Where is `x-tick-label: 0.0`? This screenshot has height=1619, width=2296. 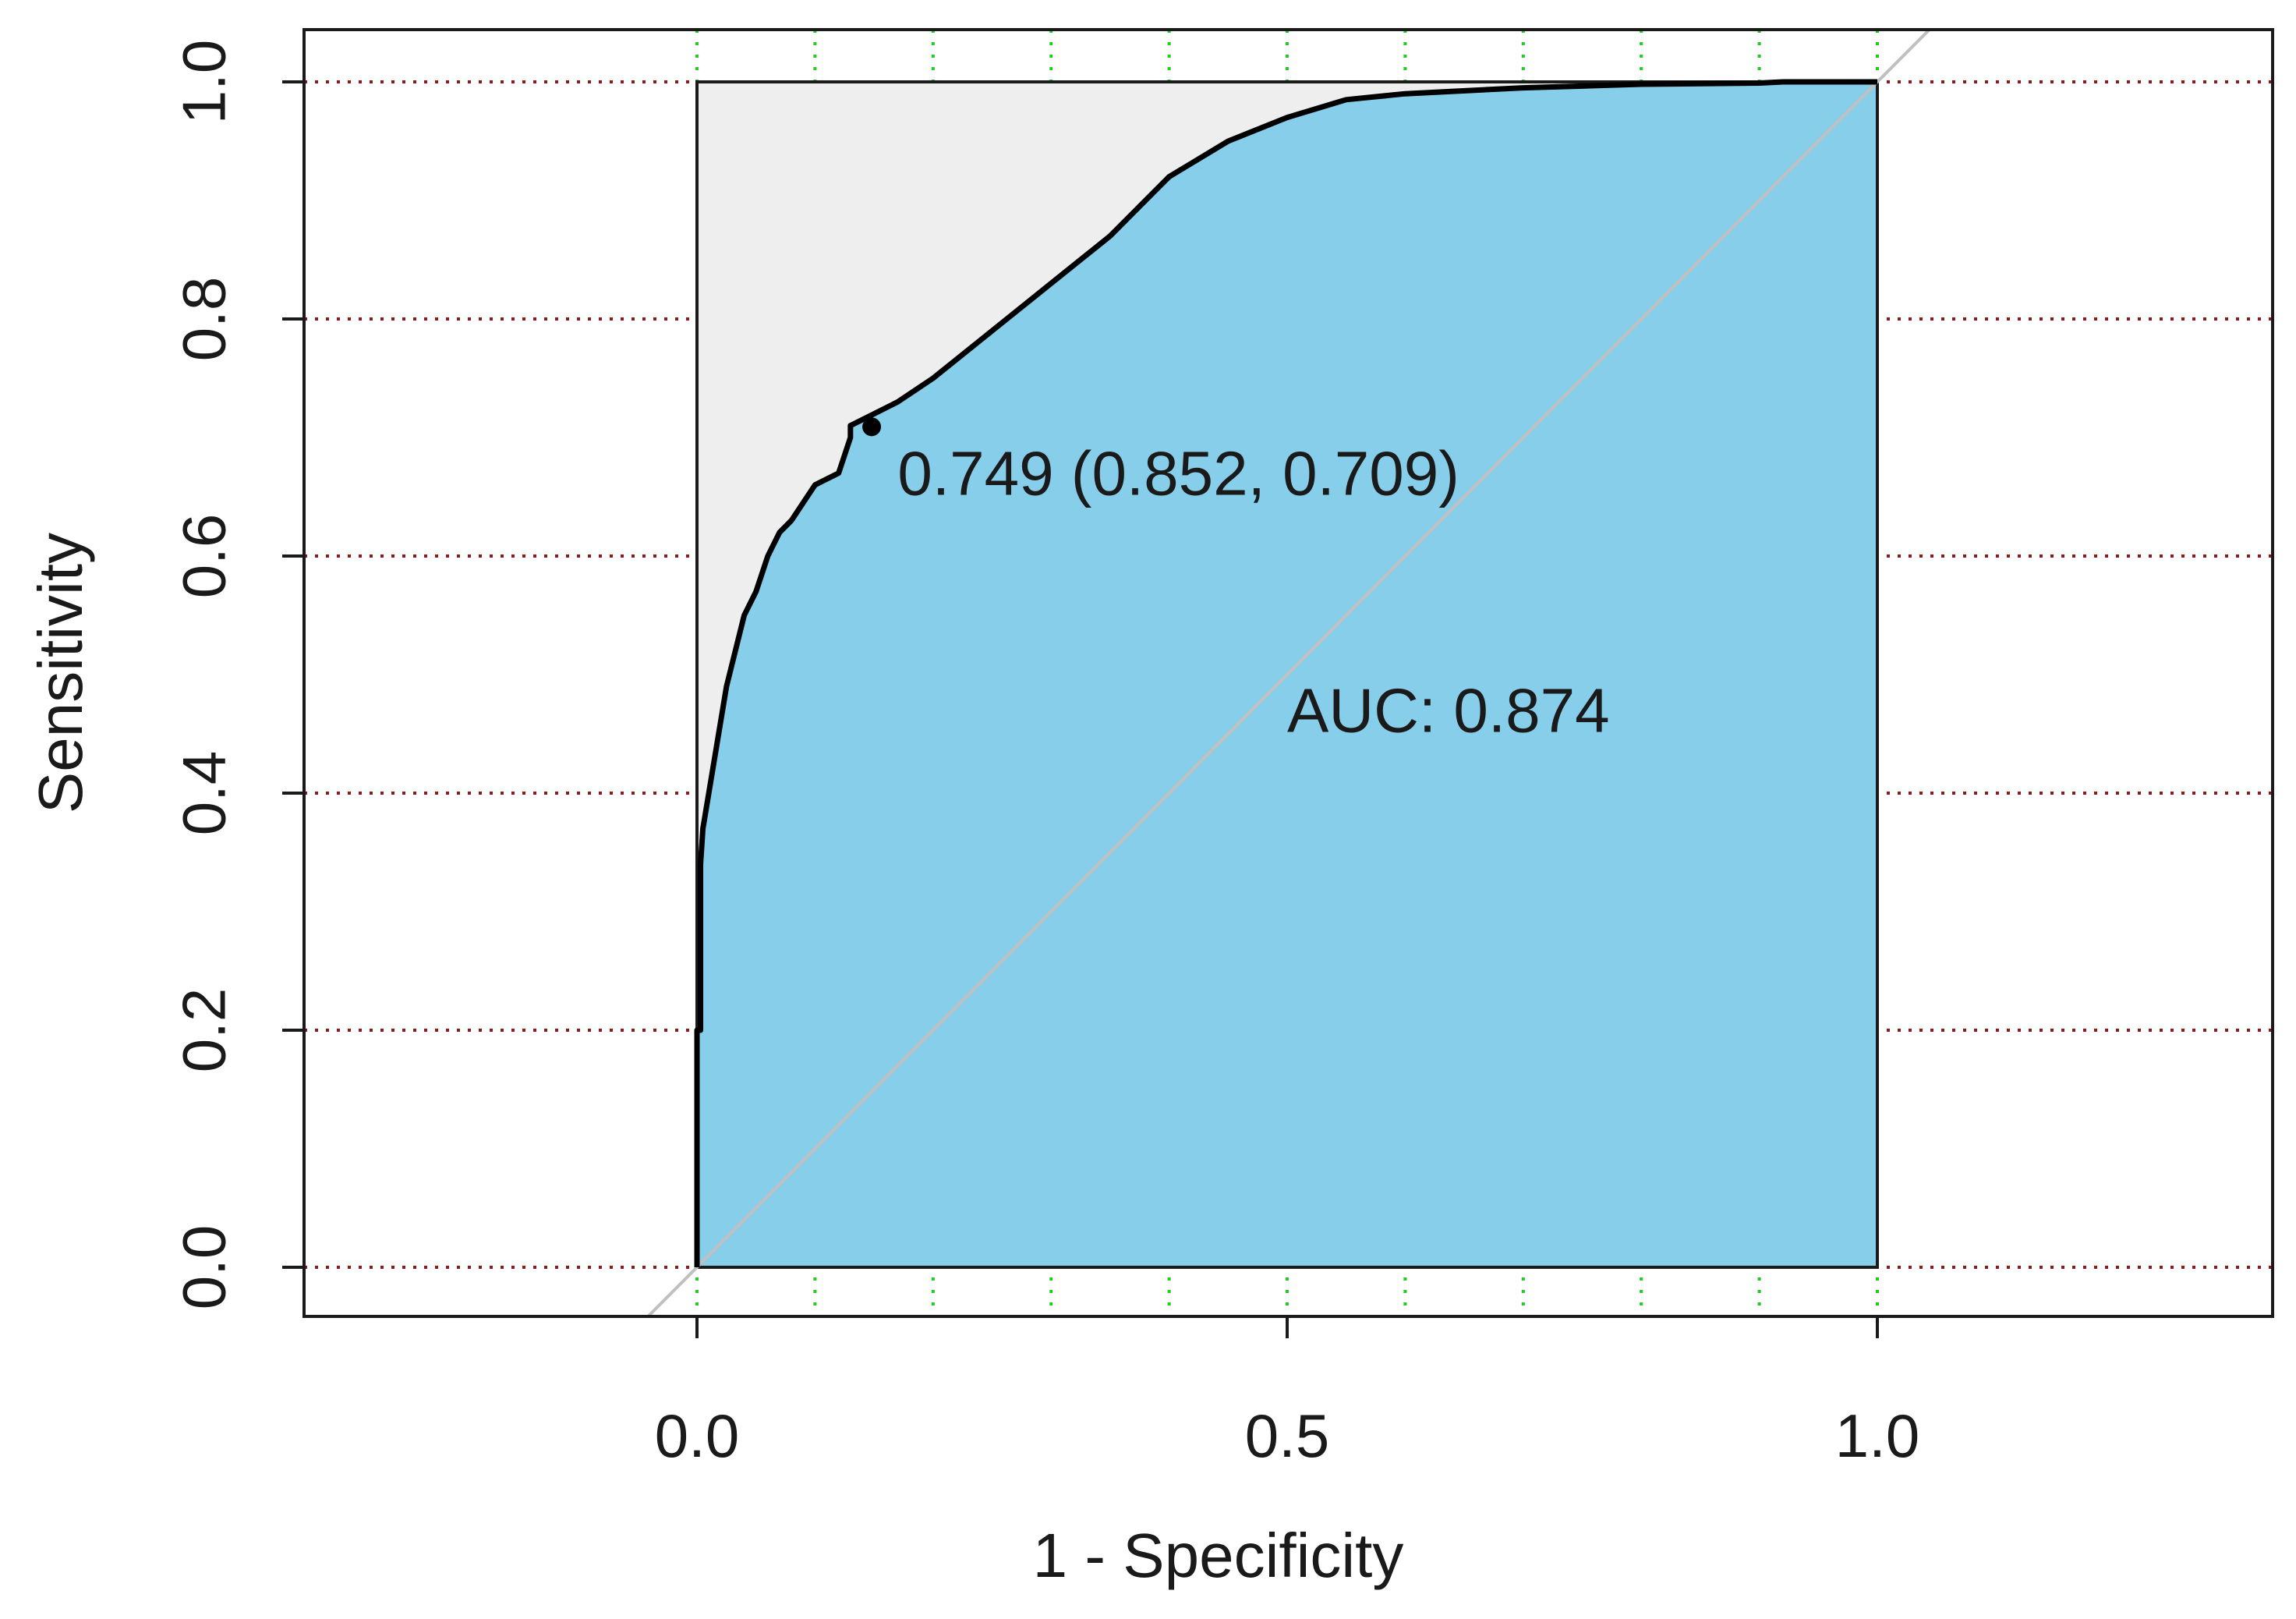
x-tick-label: 0.0 is located at coordinates (697, 1435).